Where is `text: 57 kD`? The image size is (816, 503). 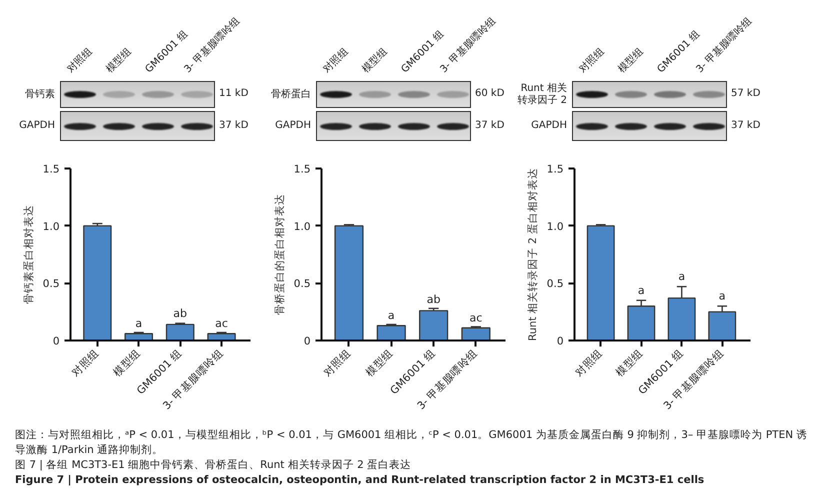 text: 57 kD is located at coordinates (746, 94).